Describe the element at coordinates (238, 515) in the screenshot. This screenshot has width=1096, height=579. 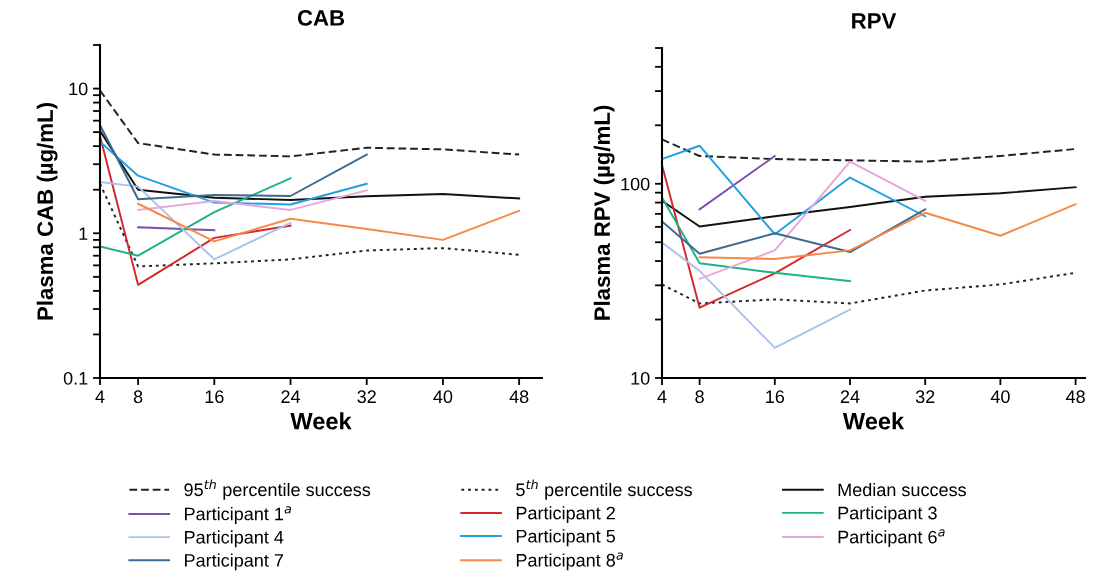
I see `legend-label: Participant 1$^{a}$` at that location.